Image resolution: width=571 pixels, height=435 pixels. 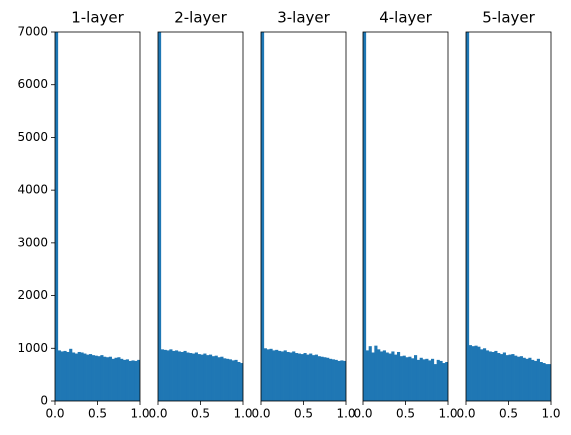 What do you see at coordinates (508, 18) in the screenshot?
I see `subplot-title: 5-layer` at bounding box center [508, 18].